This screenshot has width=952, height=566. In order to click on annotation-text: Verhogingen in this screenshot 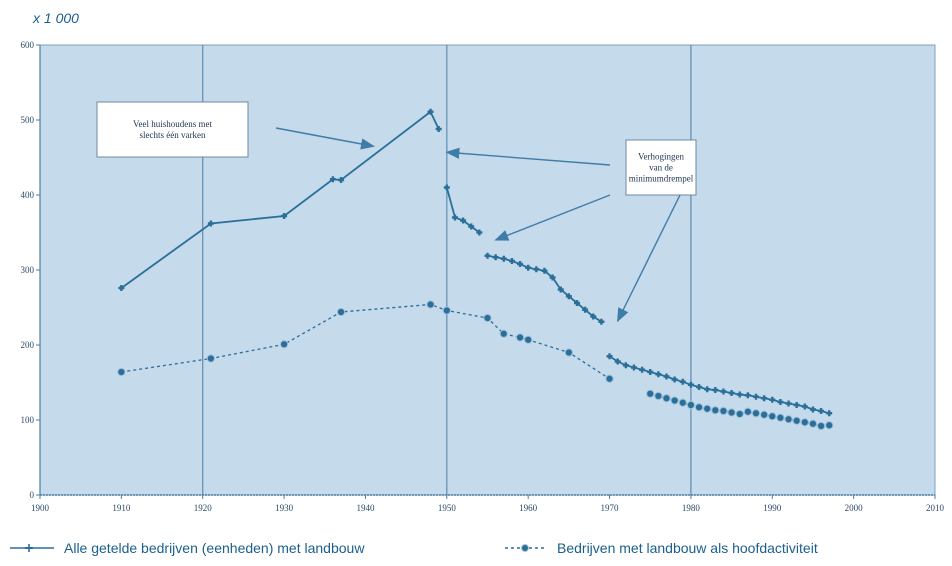, I will do `click(661, 157)`.